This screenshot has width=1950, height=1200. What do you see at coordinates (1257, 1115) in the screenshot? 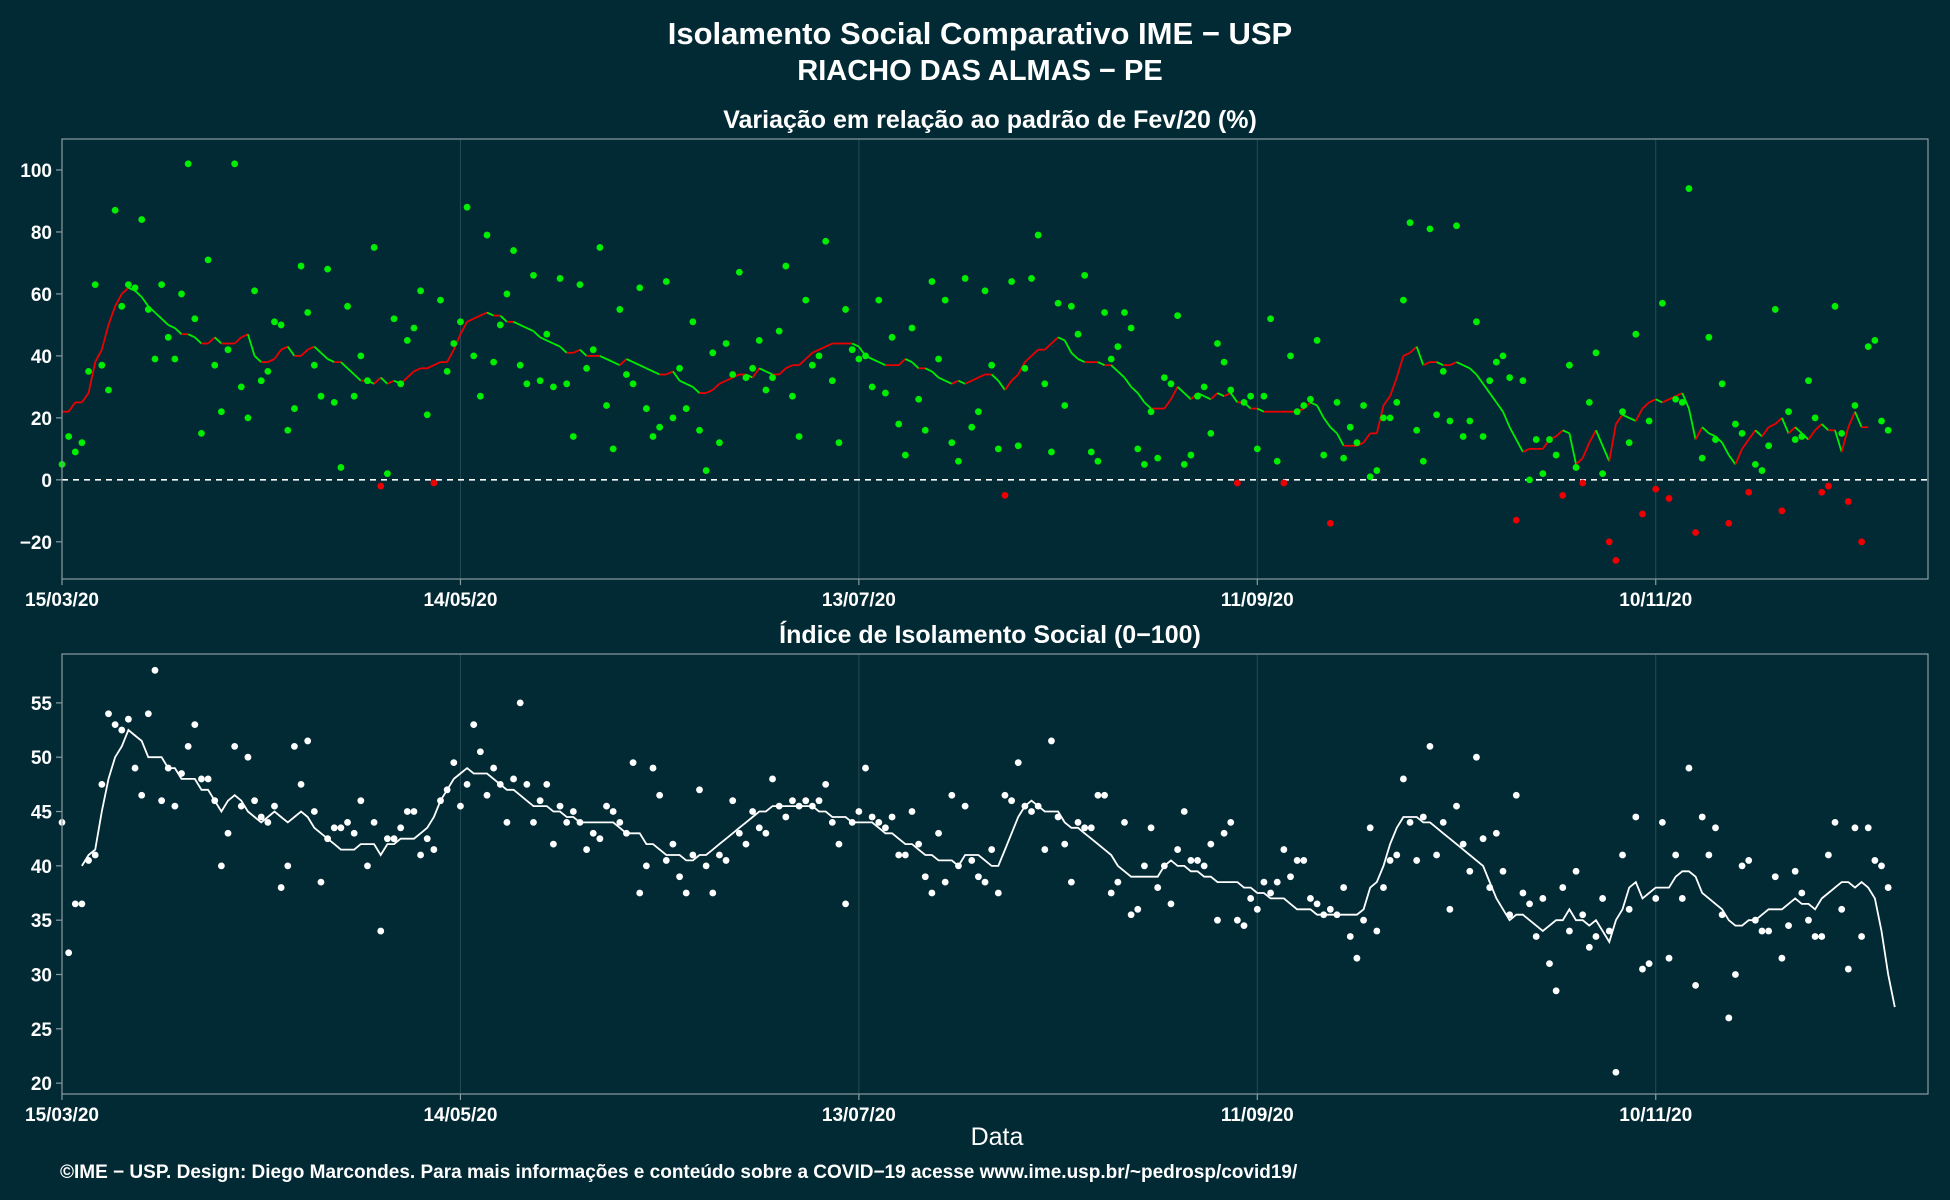
I see `x-tick-label: 11/09/20` at bounding box center [1257, 1115].